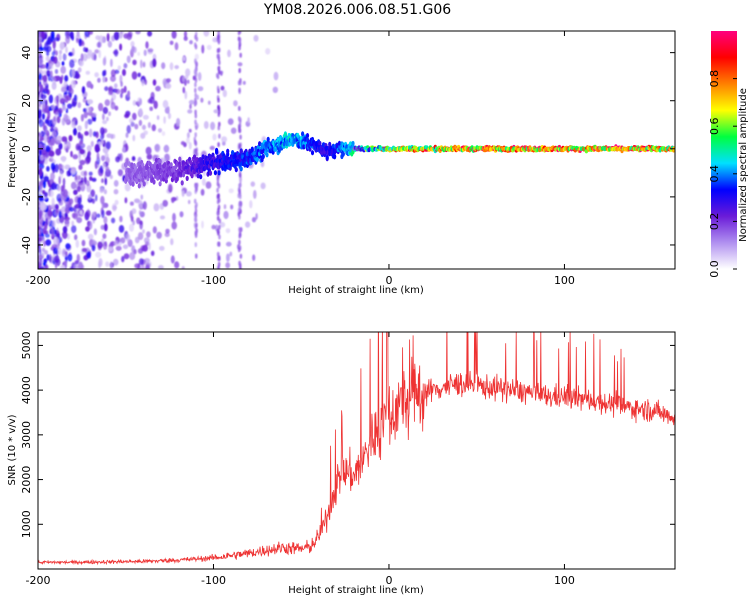  I want to click on snr-y-axis-title: SNR (10 * v/v), so click(12, 449).